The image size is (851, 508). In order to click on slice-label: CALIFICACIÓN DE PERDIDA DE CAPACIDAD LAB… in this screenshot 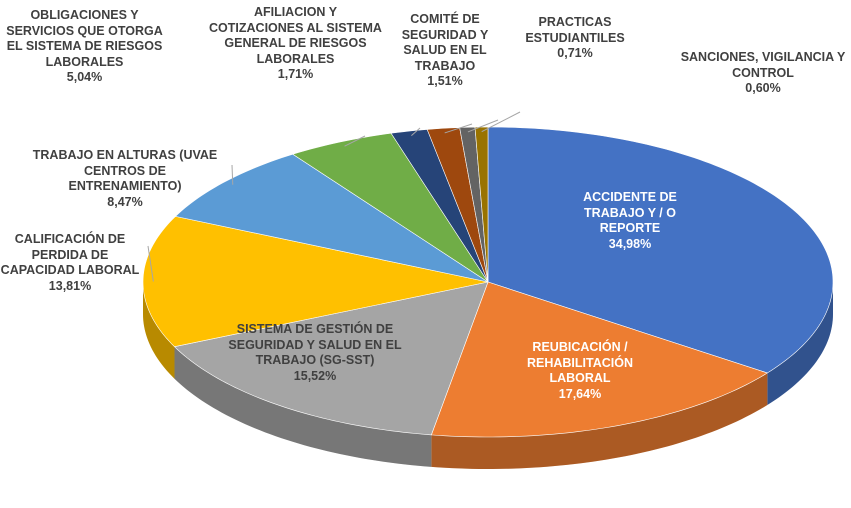, I will do `click(70, 263)`.